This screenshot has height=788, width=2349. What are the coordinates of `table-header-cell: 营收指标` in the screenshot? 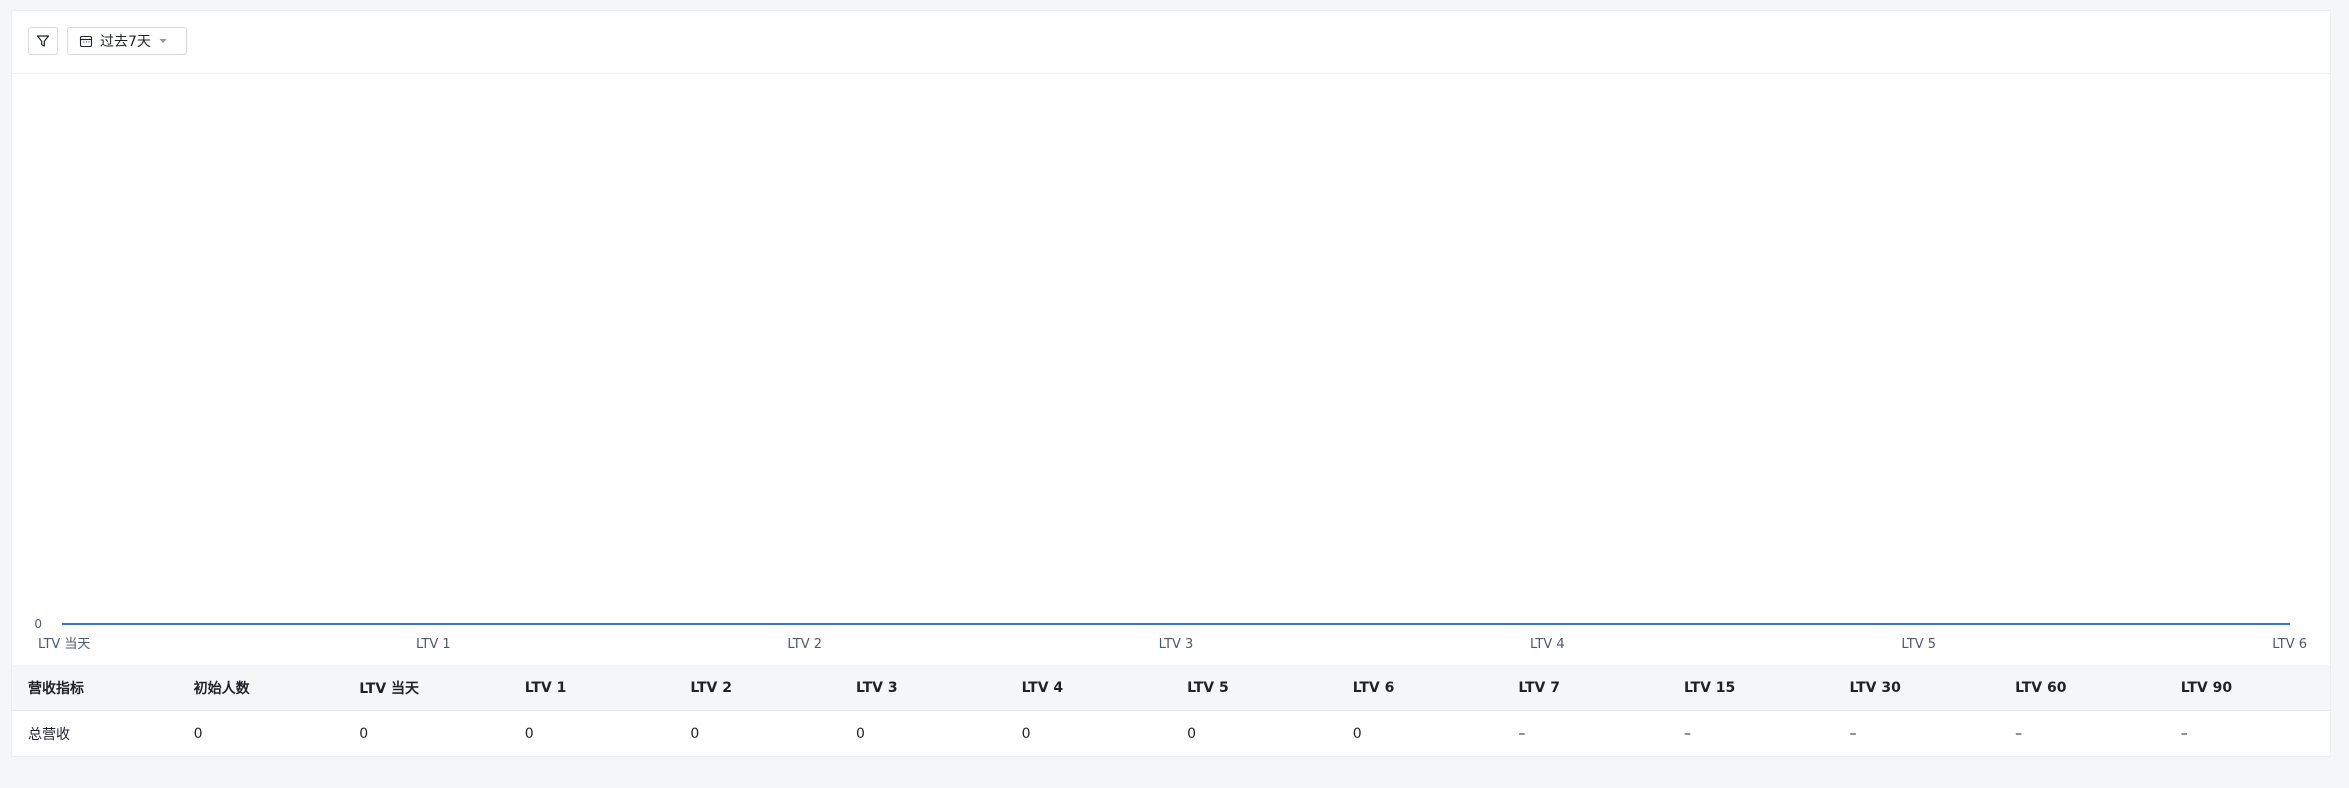 It's located at (56, 688).